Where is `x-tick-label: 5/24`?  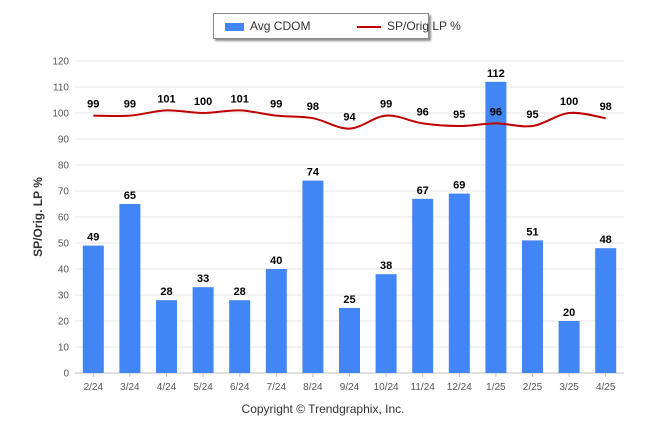 x-tick-label: 5/24 is located at coordinates (203, 387).